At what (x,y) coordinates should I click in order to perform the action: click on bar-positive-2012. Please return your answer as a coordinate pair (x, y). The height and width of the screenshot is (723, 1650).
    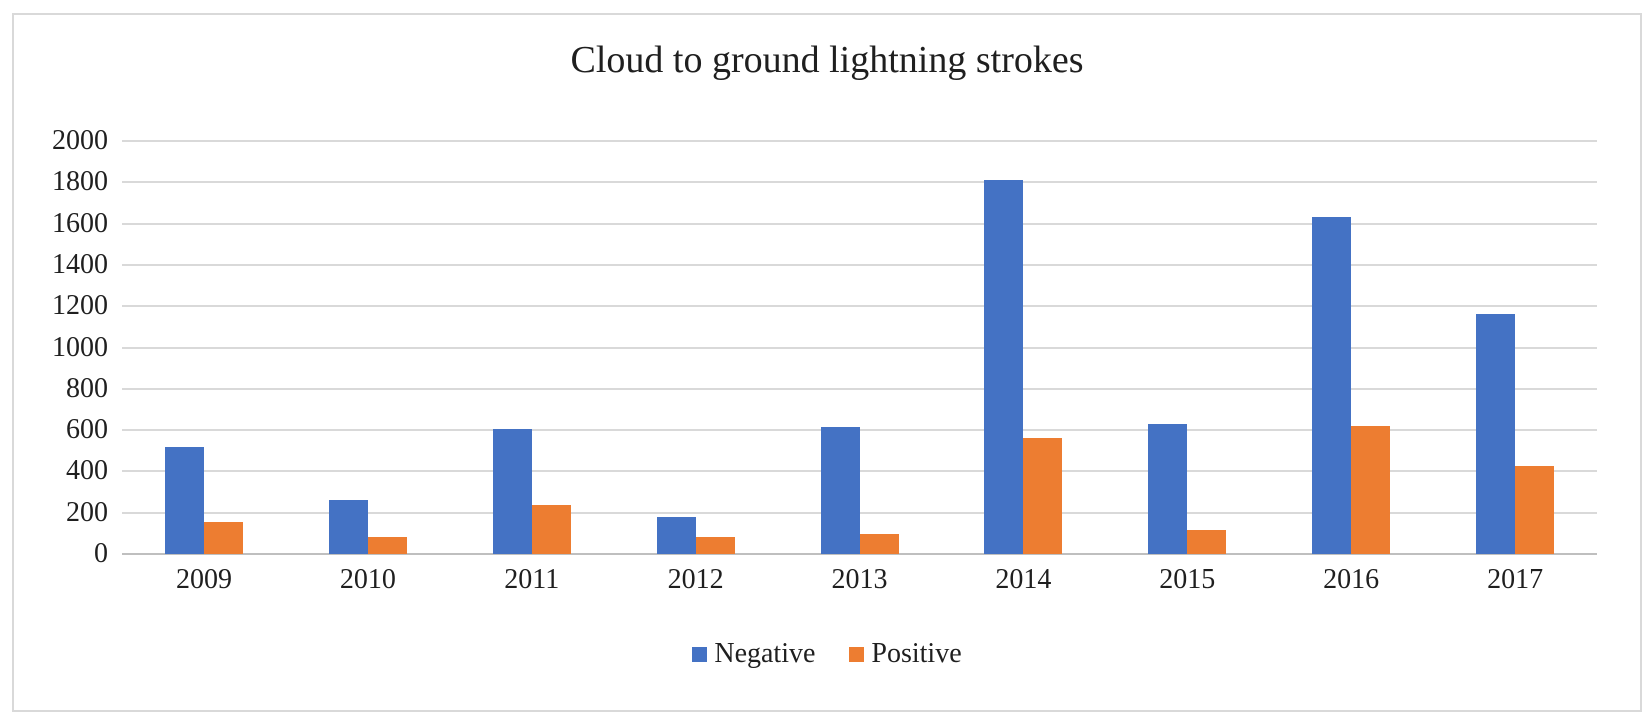
    Looking at the image, I should click on (715, 545).